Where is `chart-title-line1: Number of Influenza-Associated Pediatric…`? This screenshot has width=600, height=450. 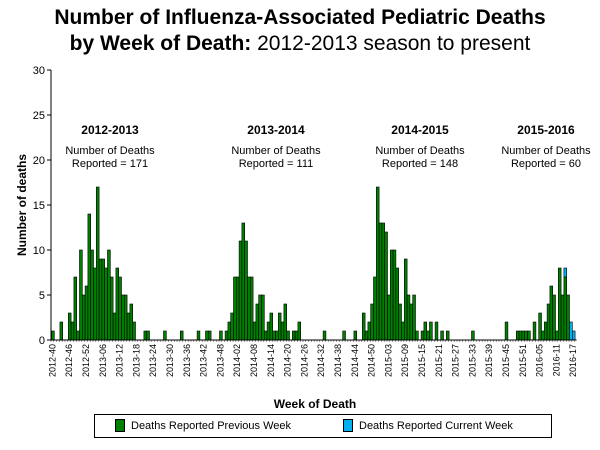 chart-title-line1: Number of Influenza-Associated Pediatric… is located at coordinates (300, 17).